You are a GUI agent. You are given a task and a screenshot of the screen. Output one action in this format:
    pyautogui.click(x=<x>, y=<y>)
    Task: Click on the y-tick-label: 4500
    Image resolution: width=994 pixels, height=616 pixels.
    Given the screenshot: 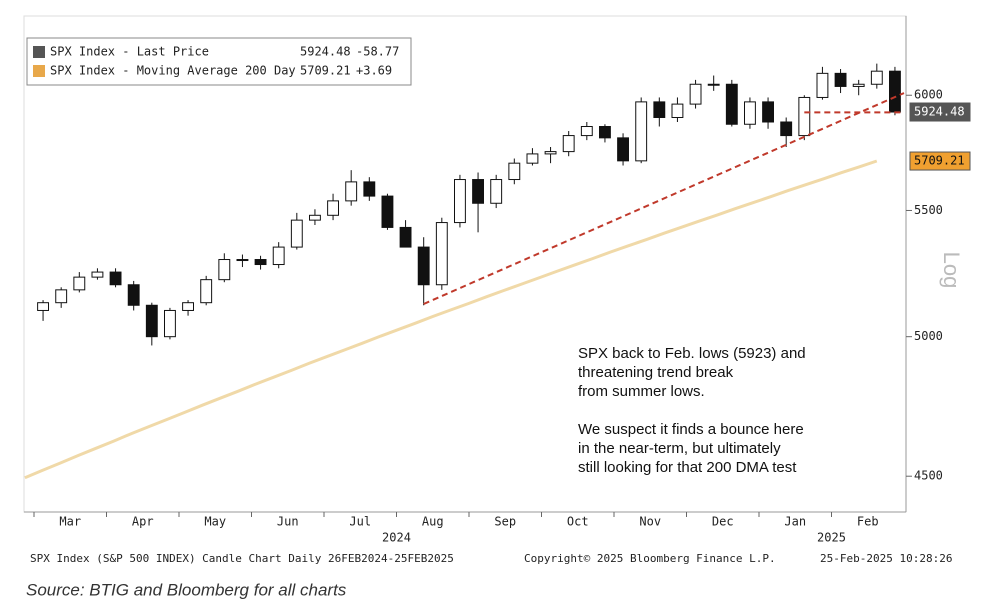 What is the action you would take?
    pyautogui.click(x=928, y=476)
    